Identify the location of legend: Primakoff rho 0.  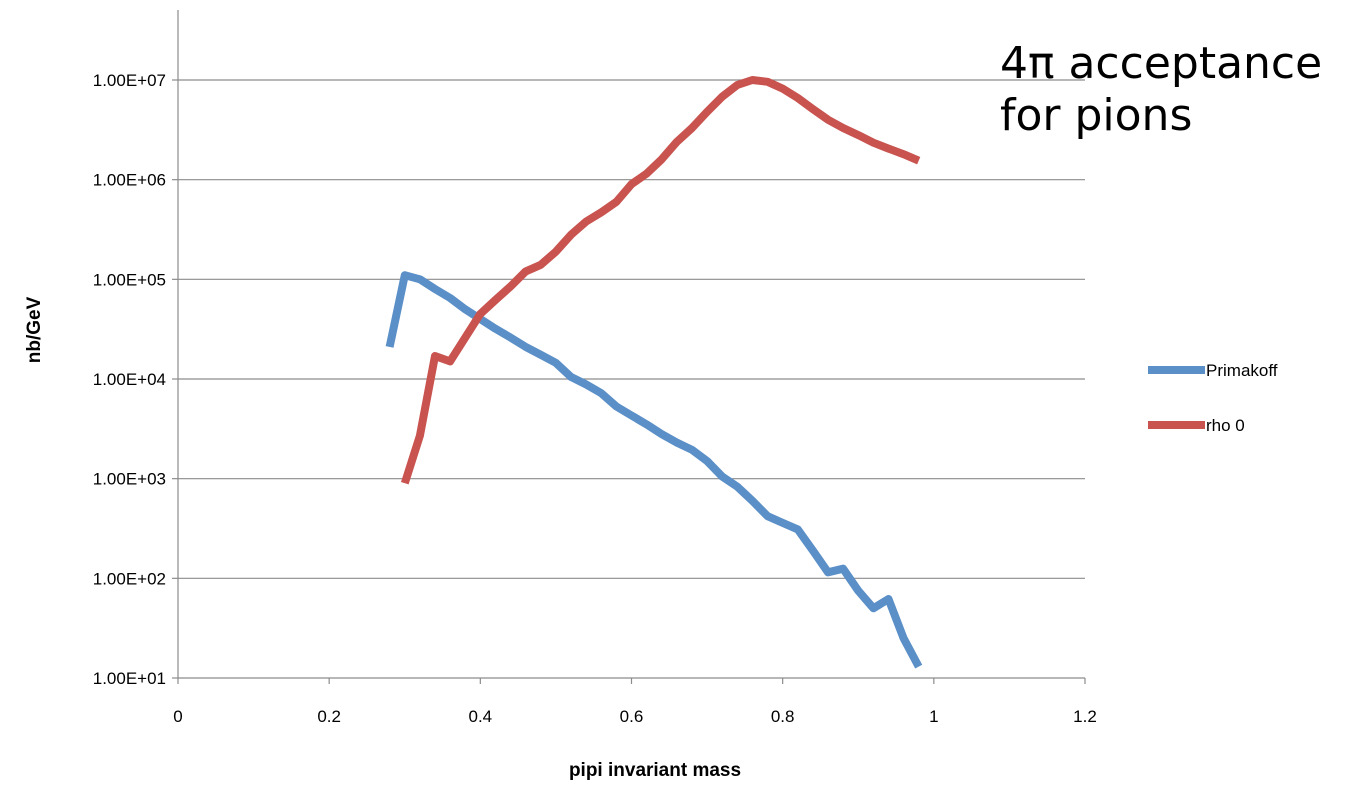
(1213, 398).